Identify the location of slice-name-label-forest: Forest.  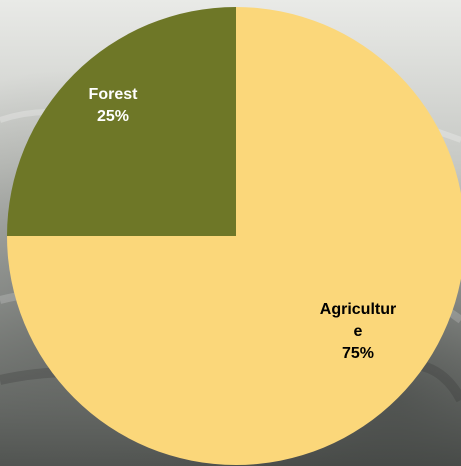
(114, 94).